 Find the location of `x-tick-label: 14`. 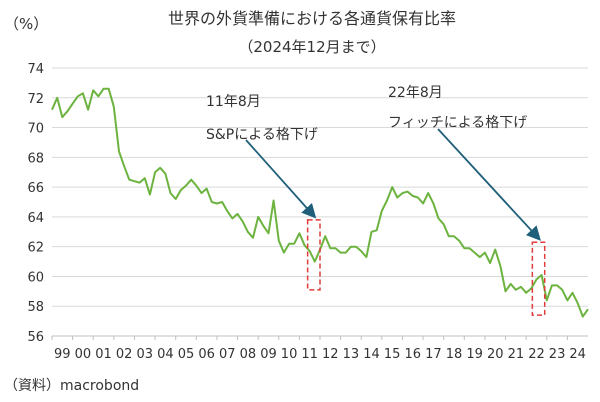

x-tick-label: 14 is located at coordinates (371, 354).